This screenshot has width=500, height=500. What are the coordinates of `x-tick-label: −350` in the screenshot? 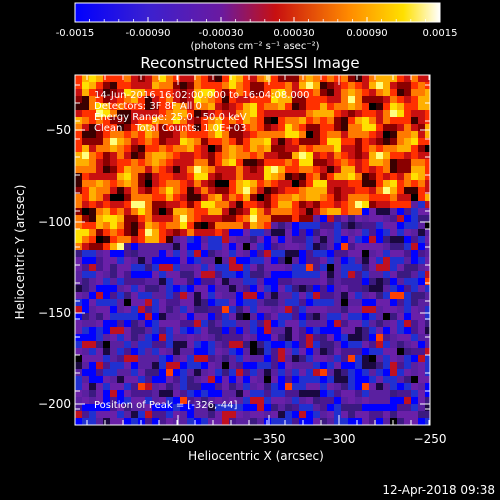 It's located at (269, 439).